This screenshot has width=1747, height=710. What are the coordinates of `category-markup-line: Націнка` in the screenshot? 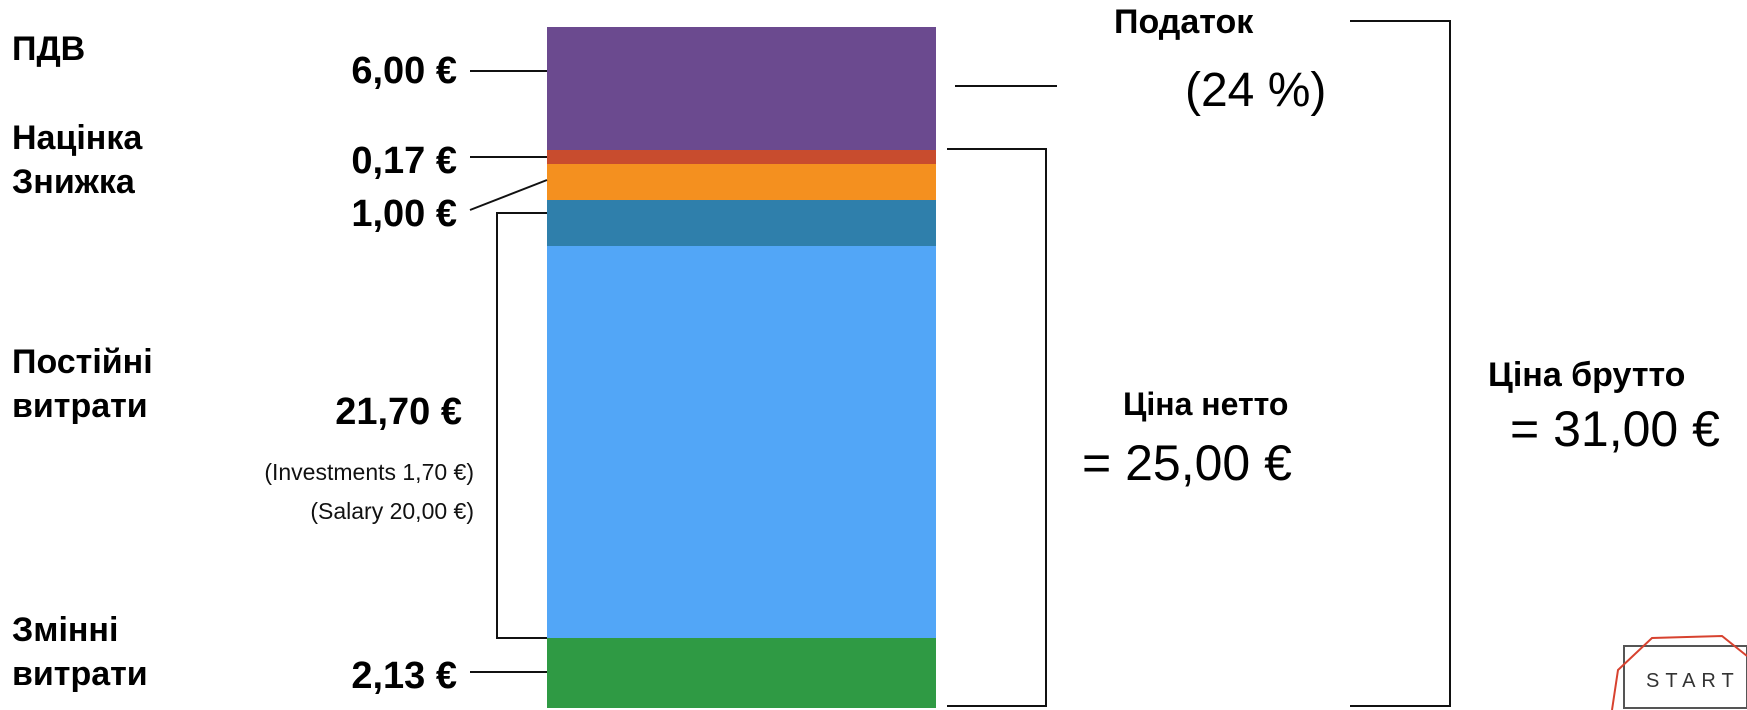 It's located at (77, 138).